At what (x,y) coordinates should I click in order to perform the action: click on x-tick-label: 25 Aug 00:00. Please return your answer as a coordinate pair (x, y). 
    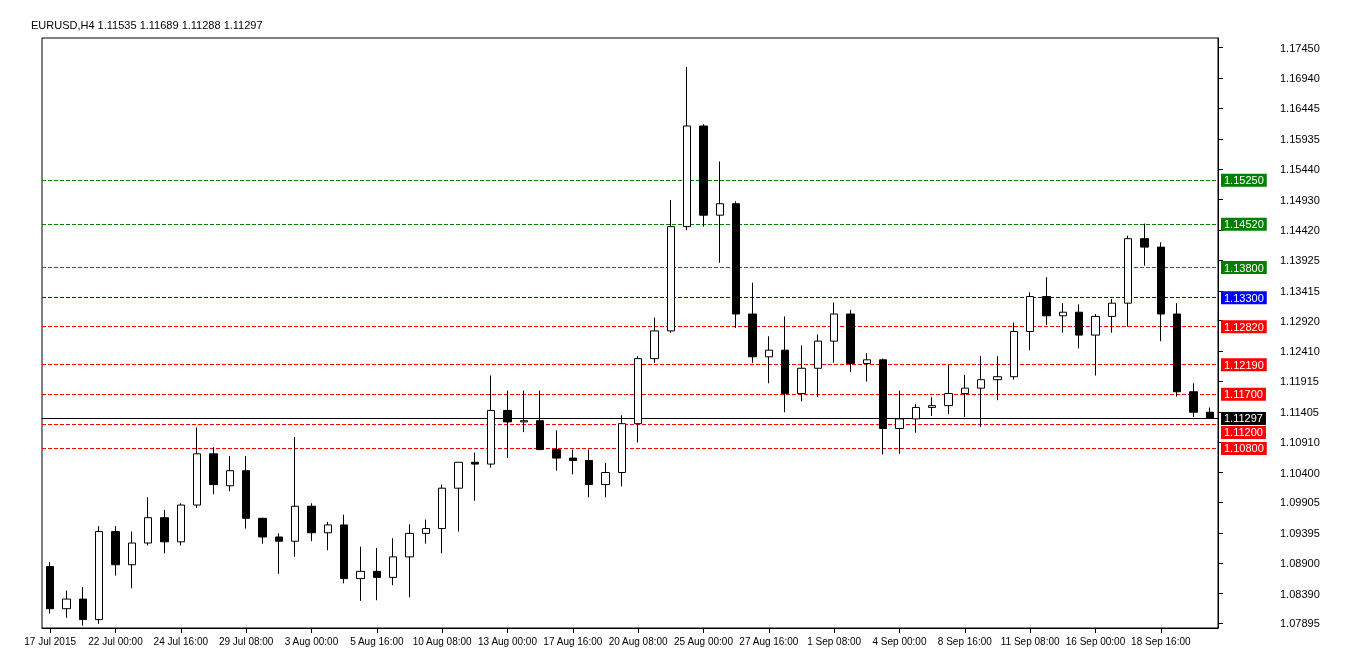
    Looking at the image, I should click on (704, 641).